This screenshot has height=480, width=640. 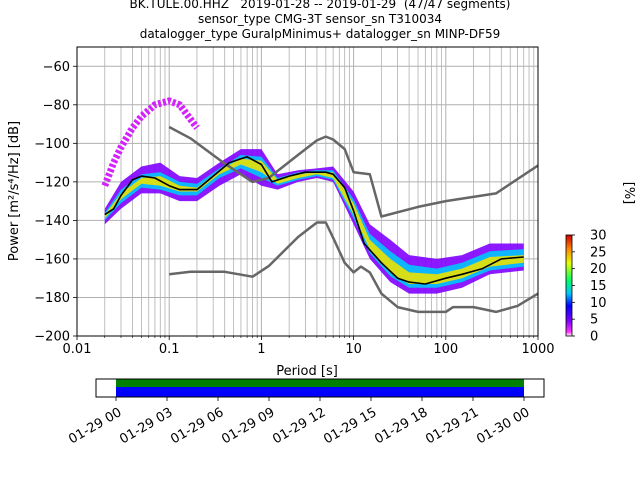 What do you see at coordinates (320, 392) in the screenshot?
I see `coverage-bar-bottom` at bounding box center [320, 392].